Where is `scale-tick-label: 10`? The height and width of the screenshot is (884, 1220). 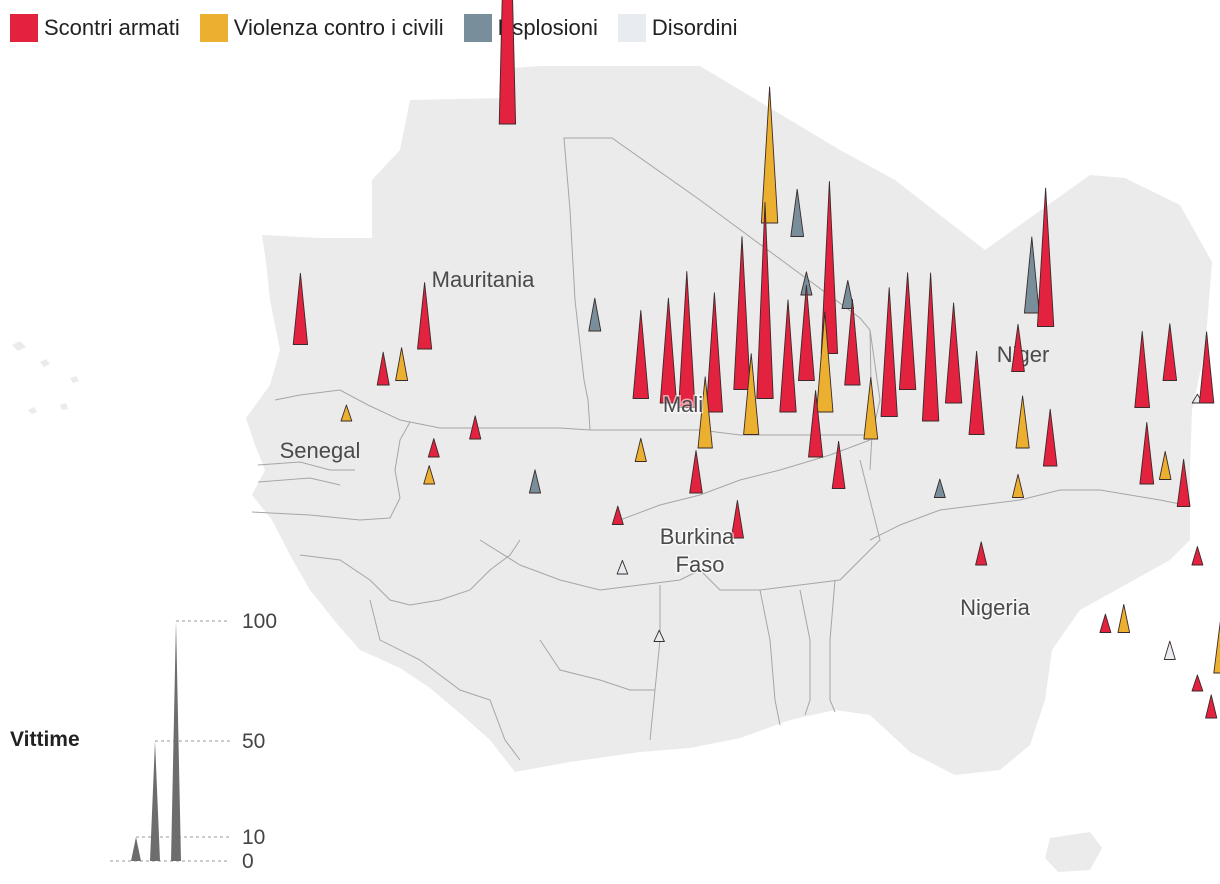 scale-tick-label: 10 is located at coordinates (253, 837).